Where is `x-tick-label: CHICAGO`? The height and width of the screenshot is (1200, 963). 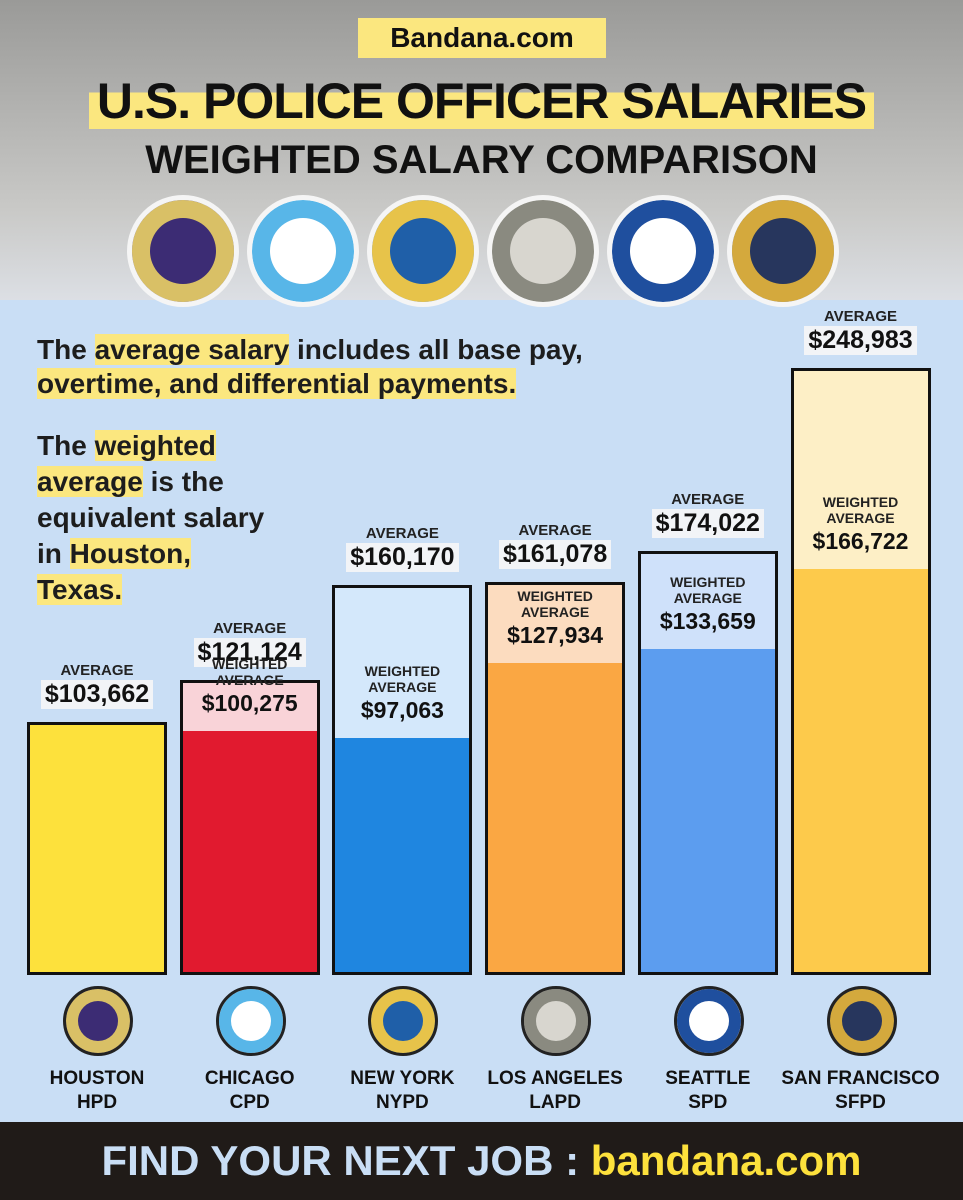 x-tick-label: CHICAGO is located at coordinates (249, 1078).